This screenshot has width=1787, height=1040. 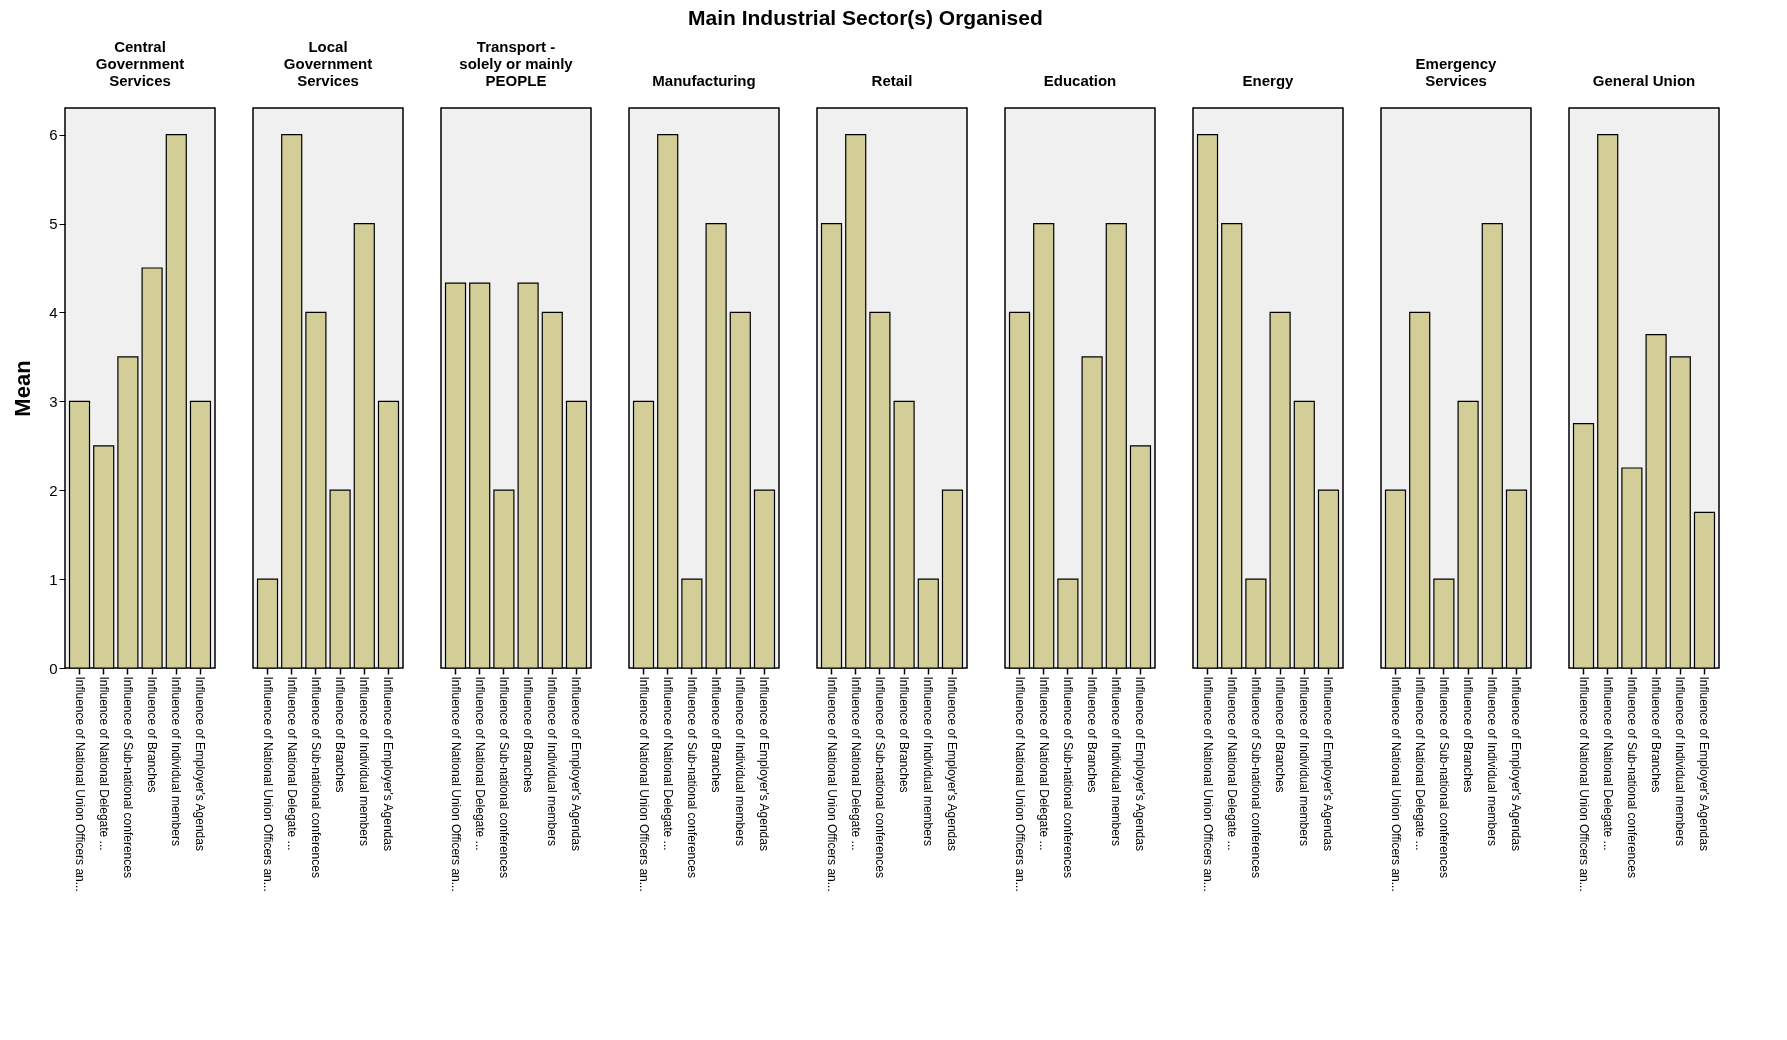 I want to click on y-tick-label: 1, so click(x=53, y=579).